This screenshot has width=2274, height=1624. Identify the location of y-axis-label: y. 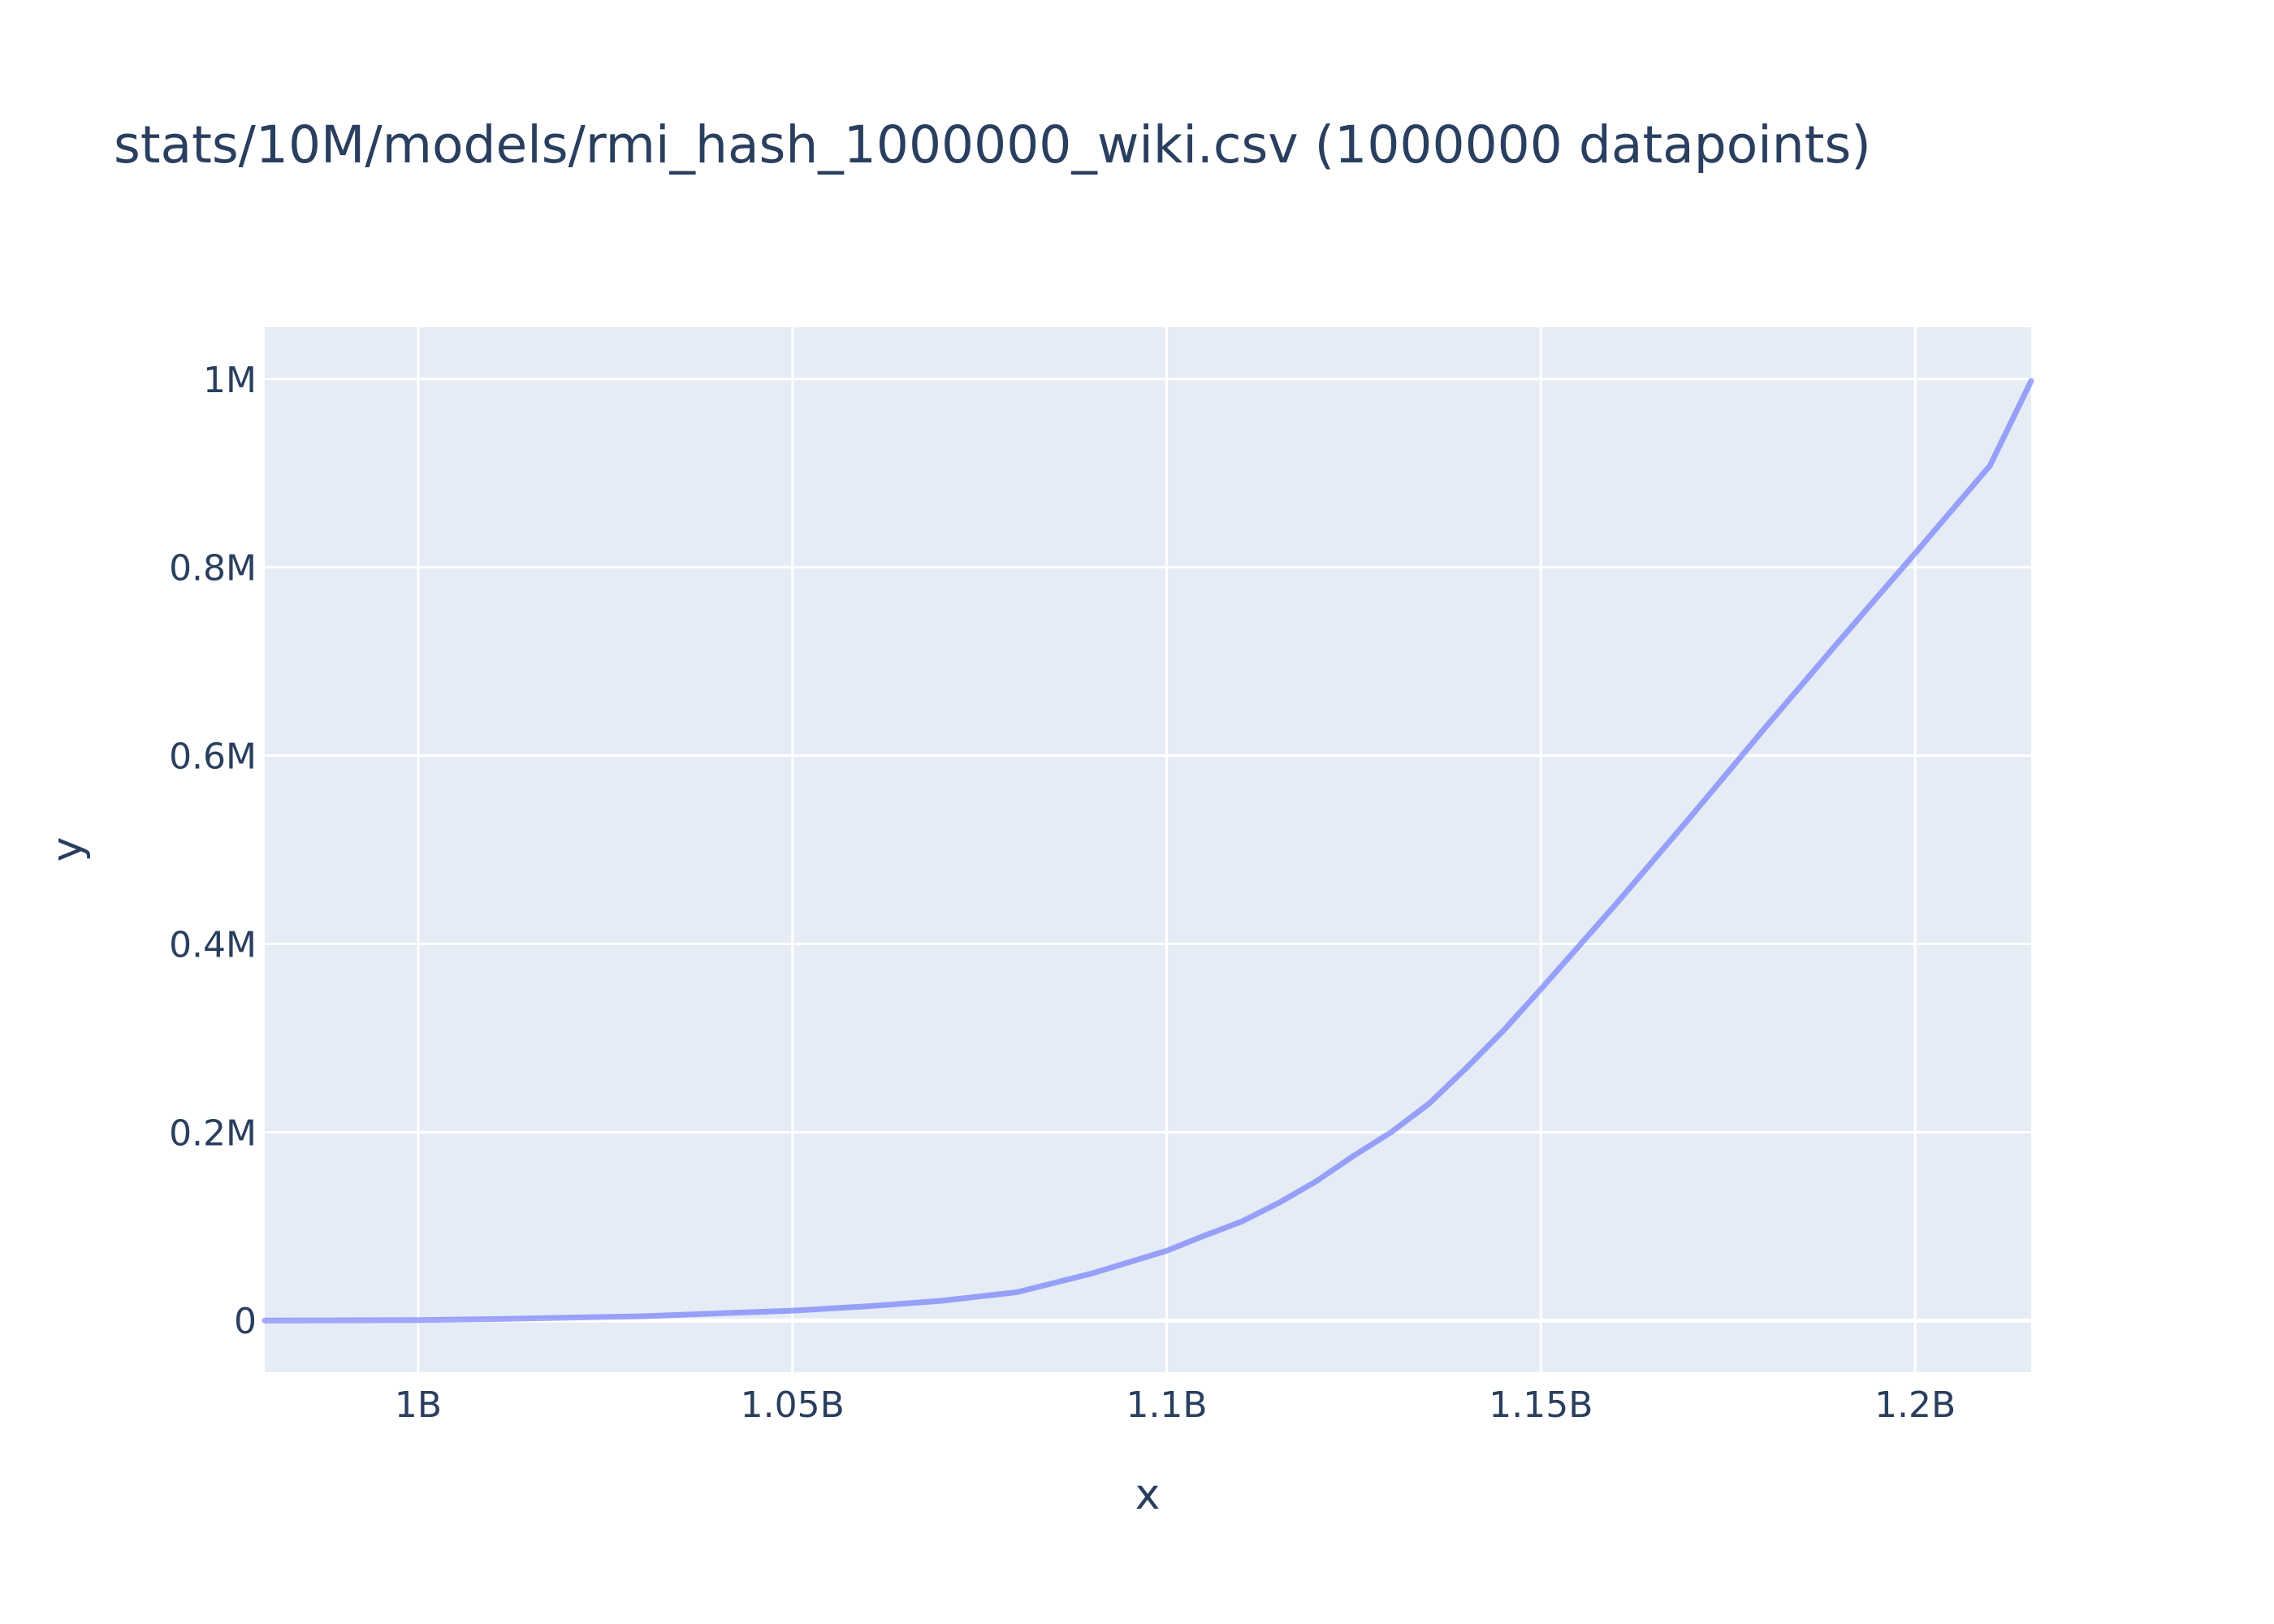
(67, 850).